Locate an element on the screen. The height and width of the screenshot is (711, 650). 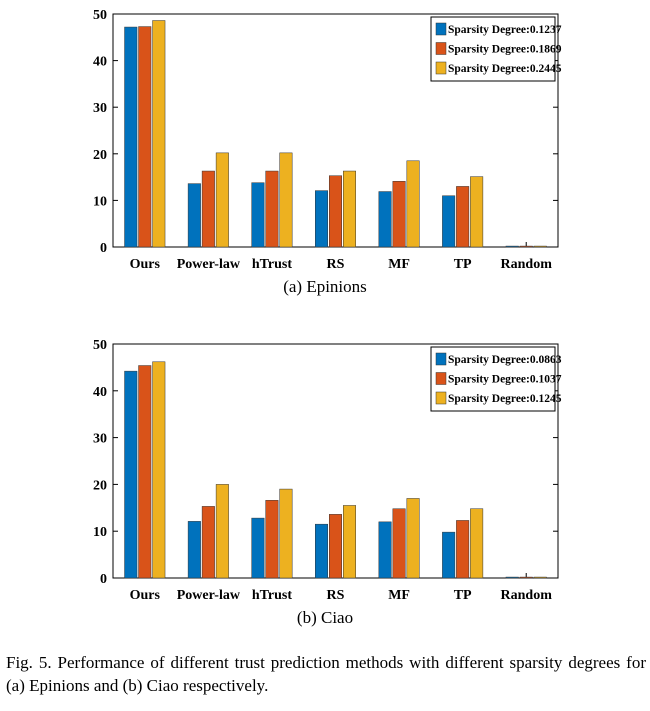
legend-label: Sparsity Degree:0.1869 is located at coordinates (505, 50).